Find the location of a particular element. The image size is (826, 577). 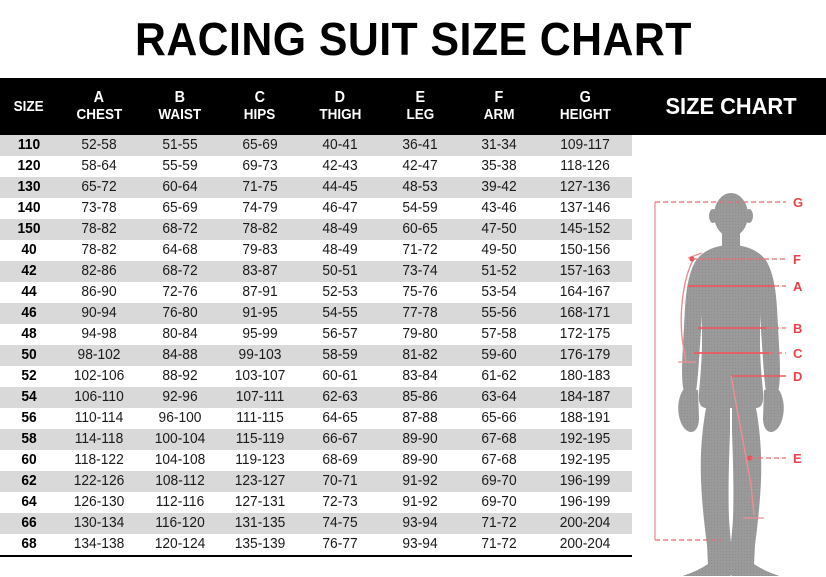

cell-thigh: 54-55 is located at coordinates (340, 313).